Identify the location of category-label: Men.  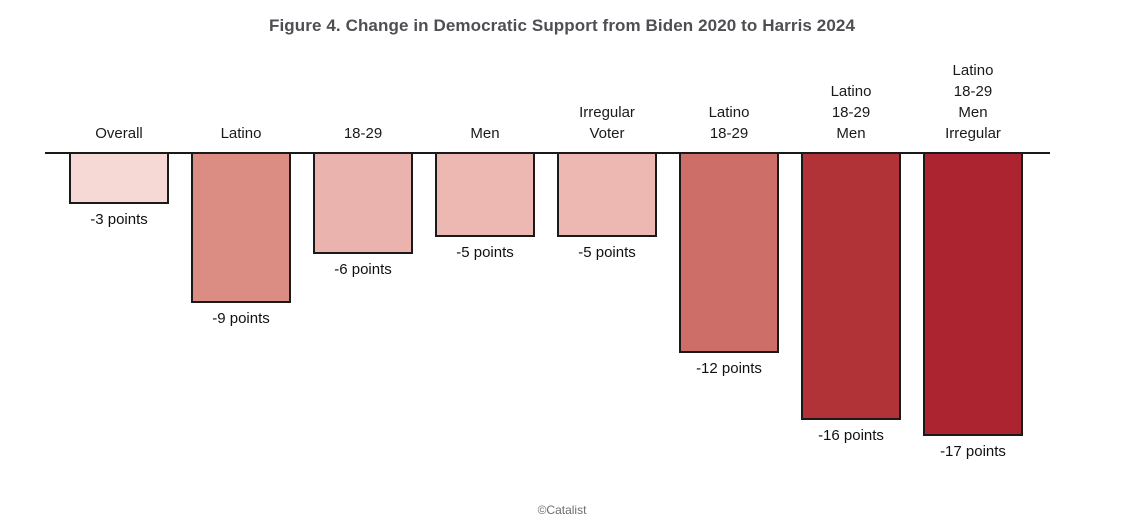
(485, 133).